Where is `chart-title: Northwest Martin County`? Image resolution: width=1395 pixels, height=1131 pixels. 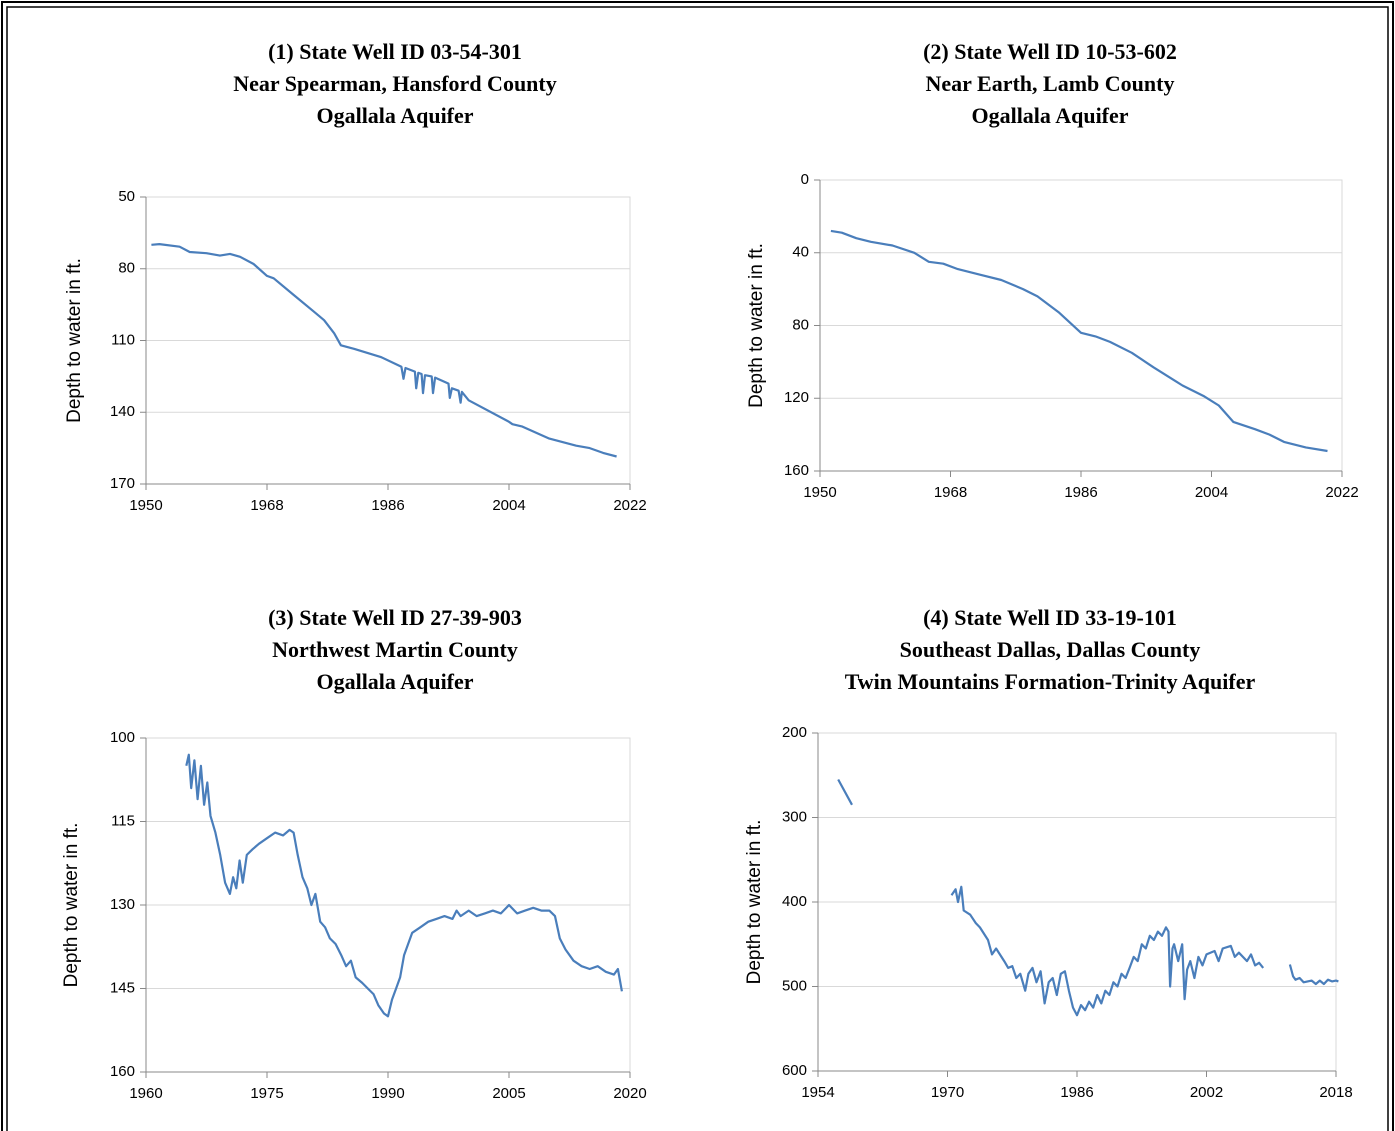 chart-title: Northwest Martin County is located at coordinates (395, 649).